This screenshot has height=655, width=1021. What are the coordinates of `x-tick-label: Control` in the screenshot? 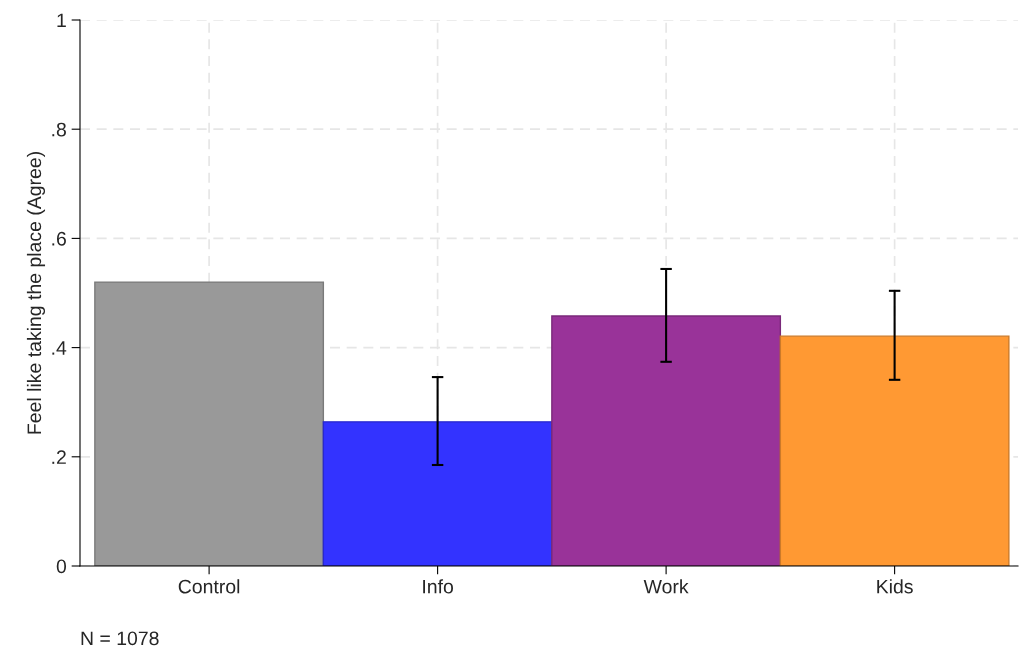 It's located at (209, 586).